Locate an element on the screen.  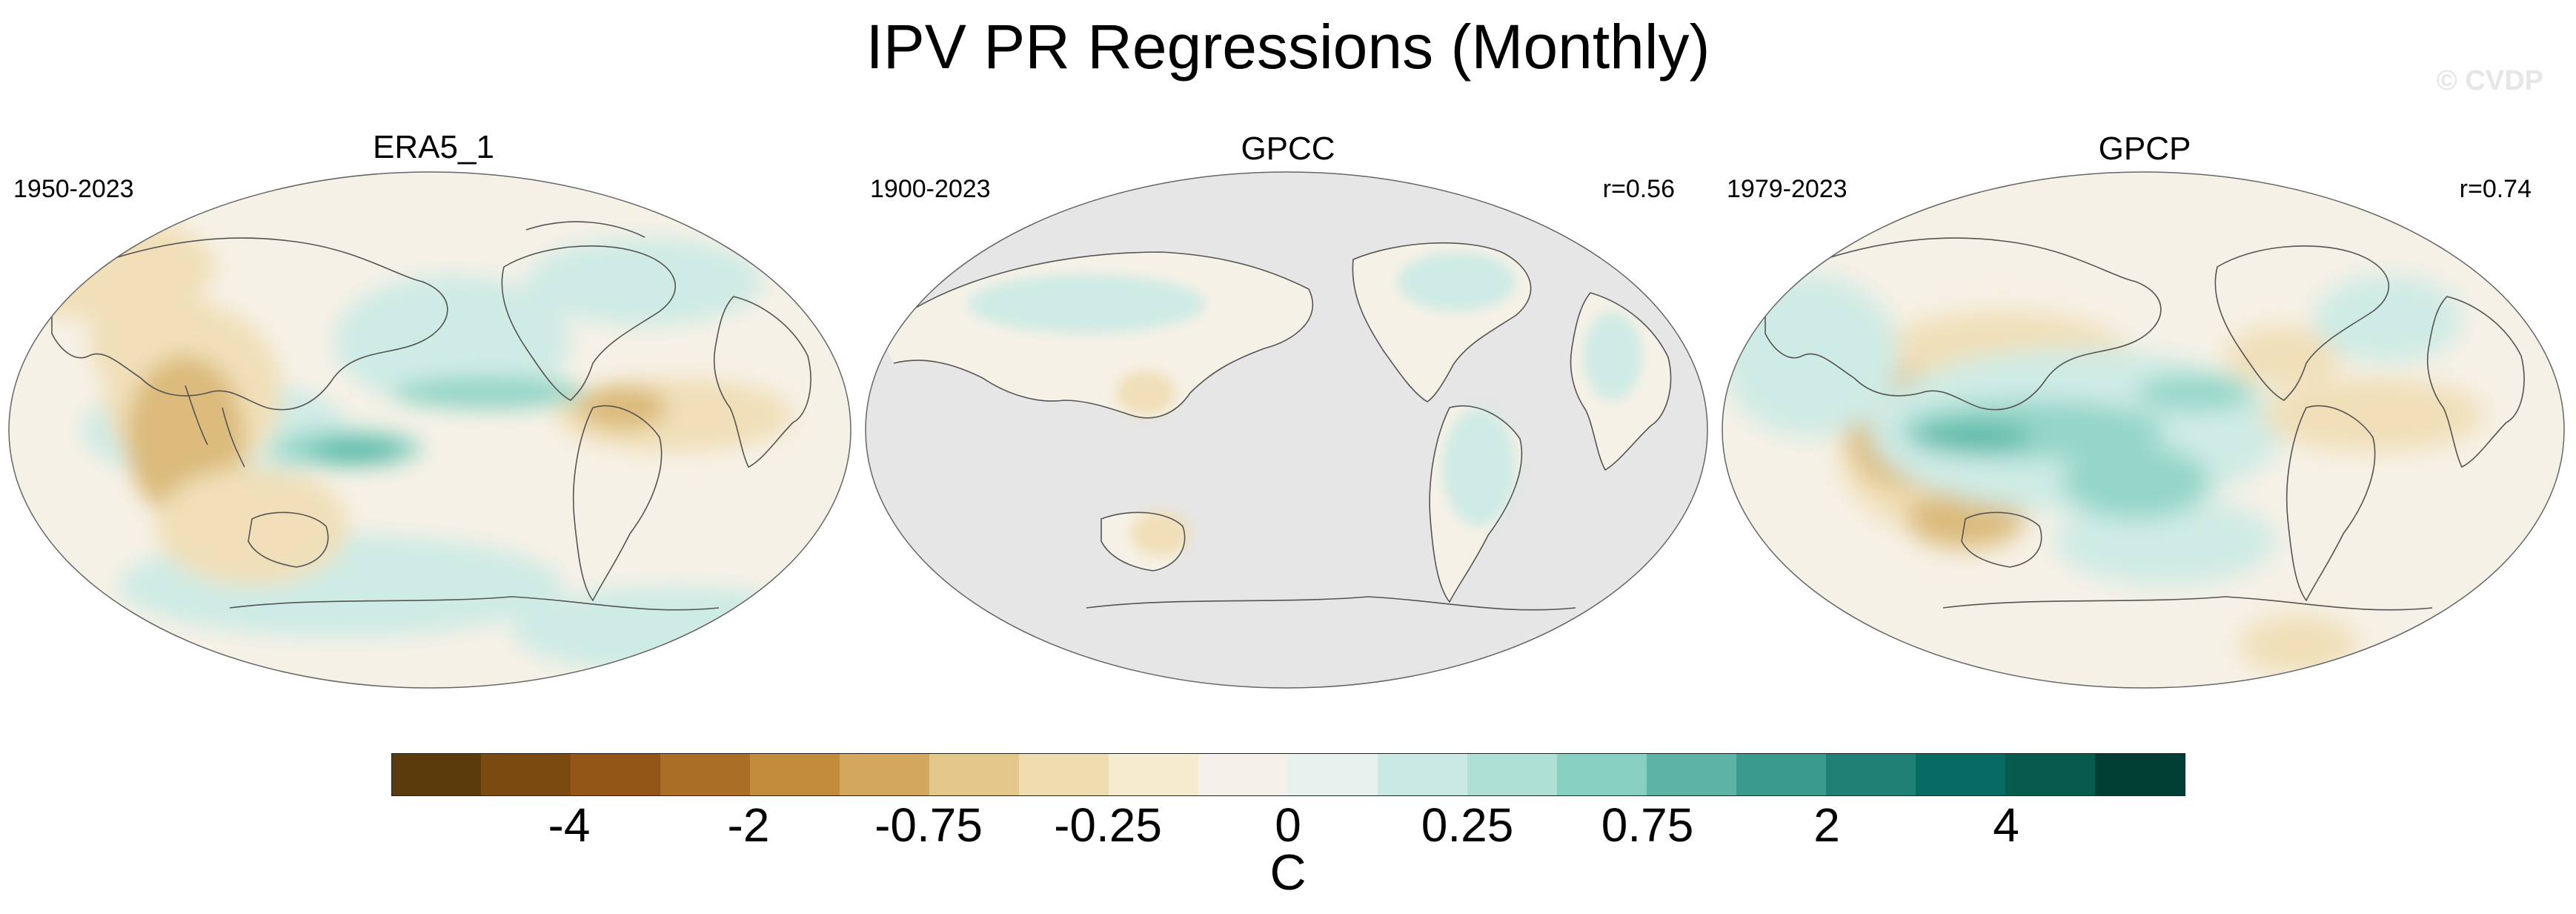
colorbar-label: -0.25 is located at coordinates (1108, 825).